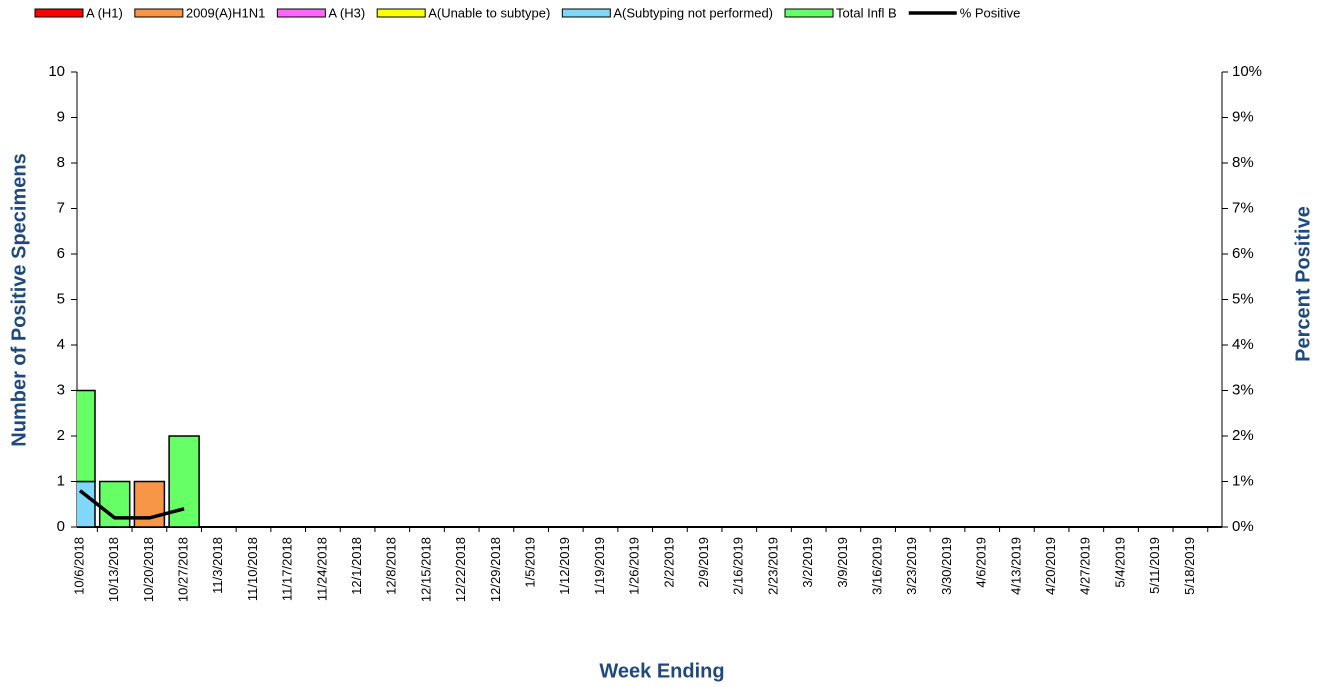 This screenshot has height=687, width=1326. Describe the element at coordinates (1189, 566) in the screenshot. I see `x-tick-label: 5/18/2019` at that location.